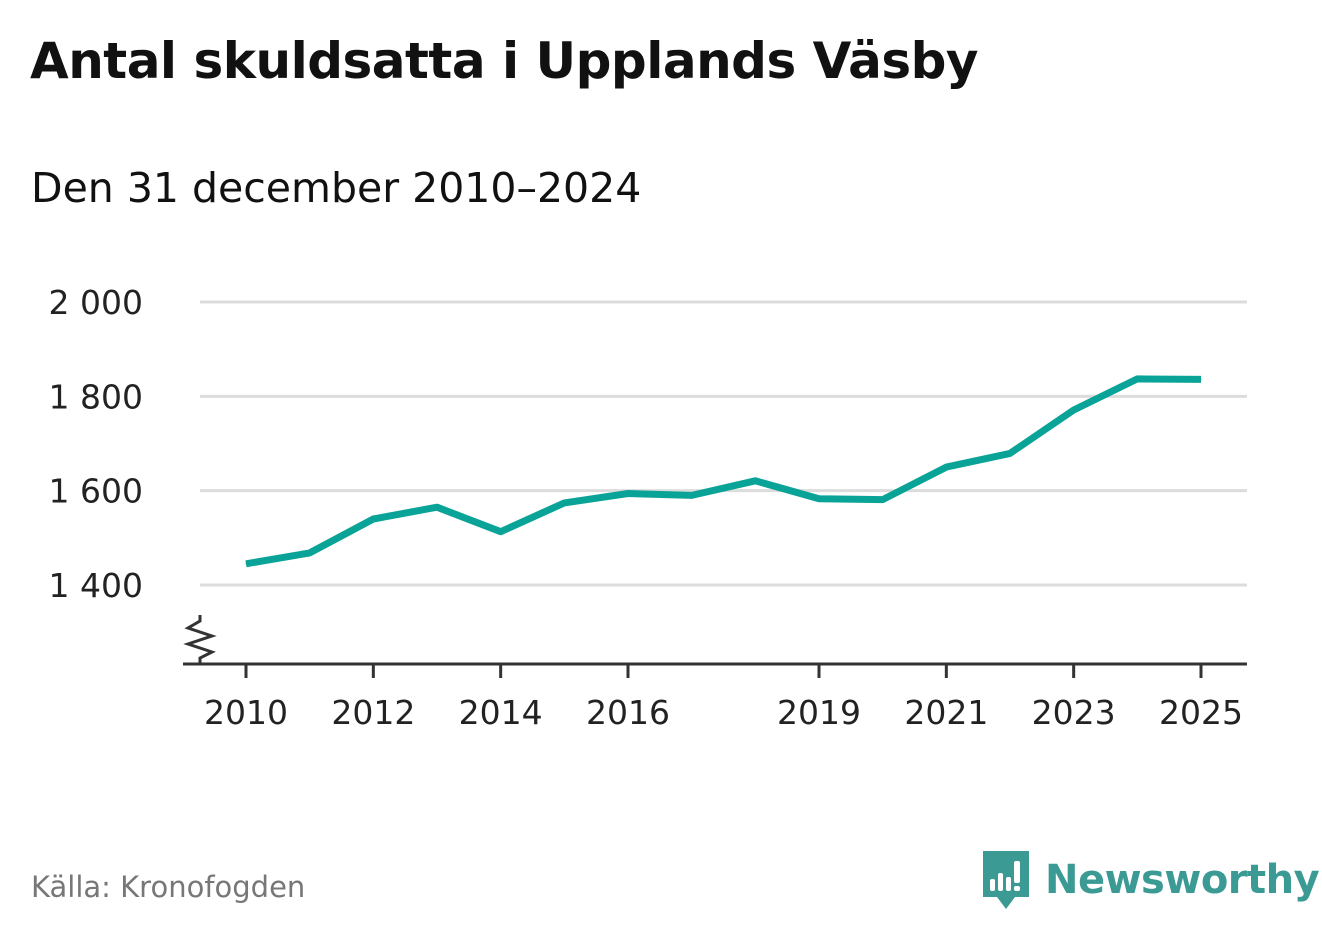 The height and width of the screenshot is (939, 1322). I want to click on chart-subtitle: Den 31 december 2010–2024, so click(336, 188).